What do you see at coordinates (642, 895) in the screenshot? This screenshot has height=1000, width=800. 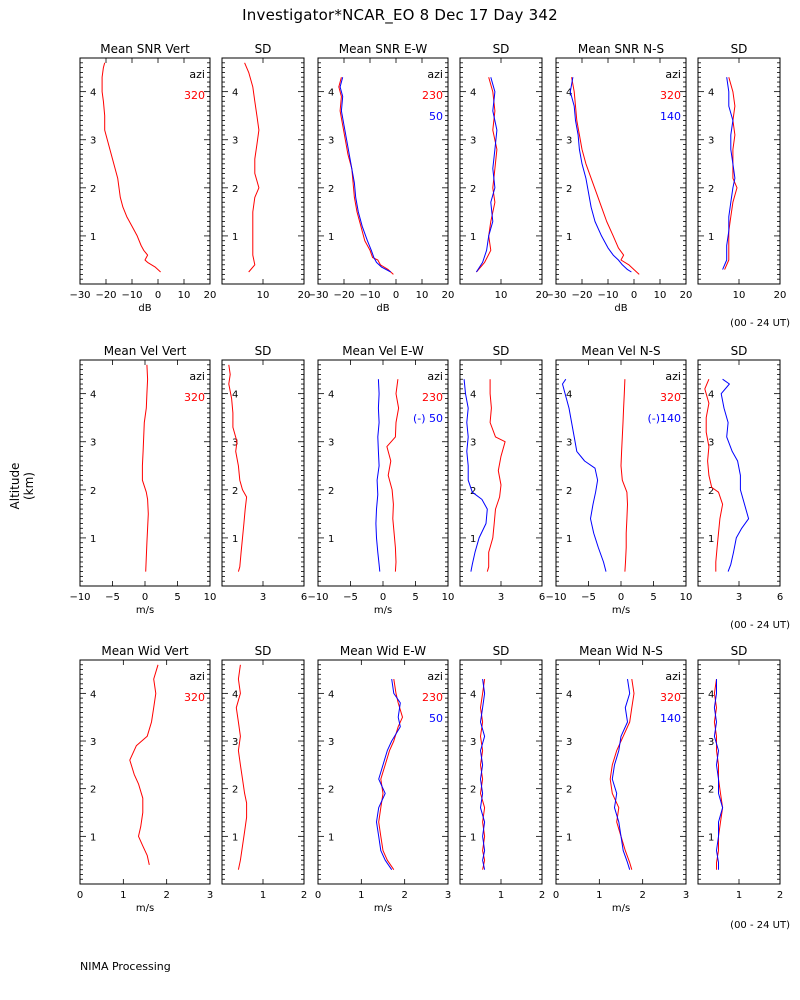 I see `x-tick-label: 2` at bounding box center [642, 895].